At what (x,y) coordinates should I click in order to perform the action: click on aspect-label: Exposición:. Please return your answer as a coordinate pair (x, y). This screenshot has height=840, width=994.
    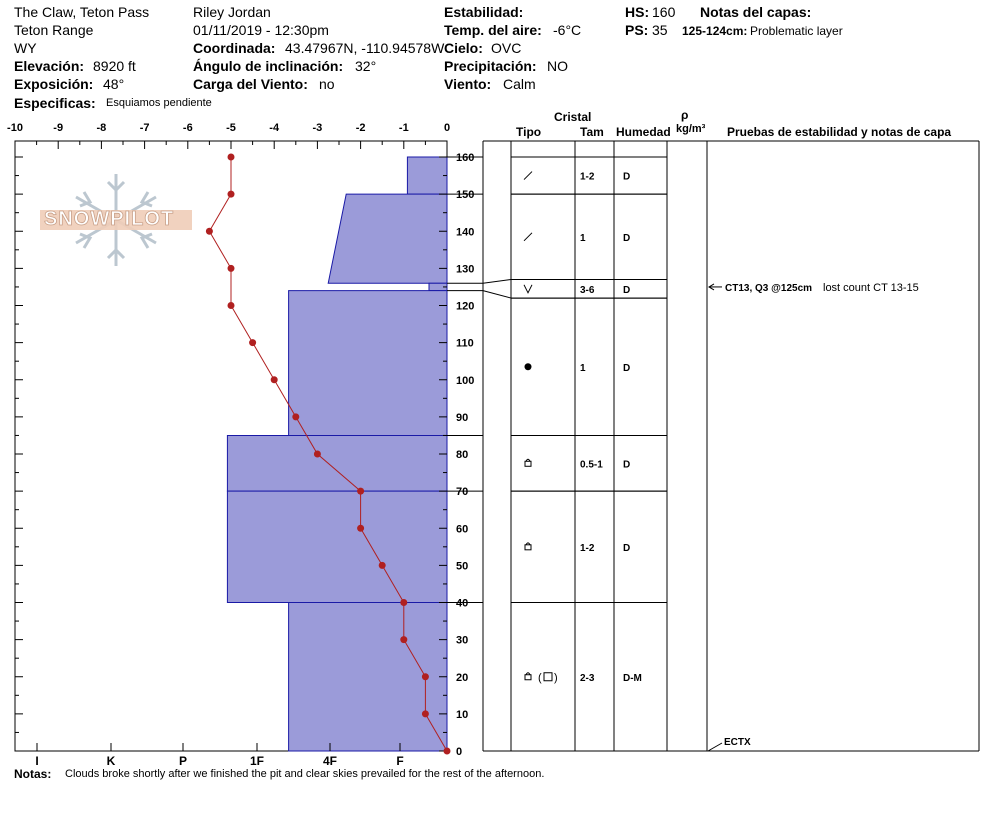
    Looking at the image, I should click on (54, 84).